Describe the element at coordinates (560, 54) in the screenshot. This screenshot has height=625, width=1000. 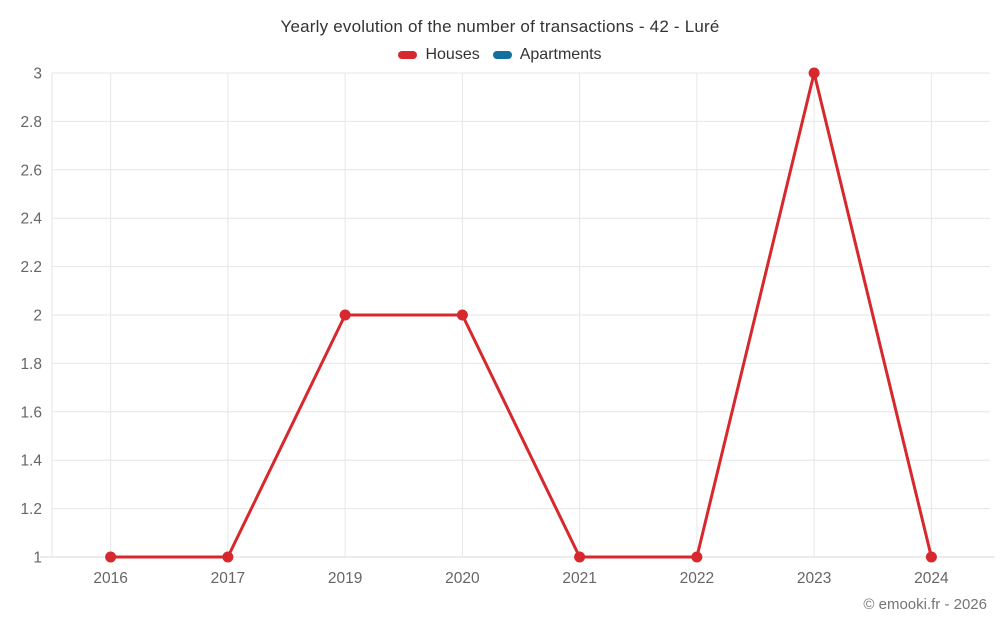
I see `legend-label-apartments: Apartments` at that location.